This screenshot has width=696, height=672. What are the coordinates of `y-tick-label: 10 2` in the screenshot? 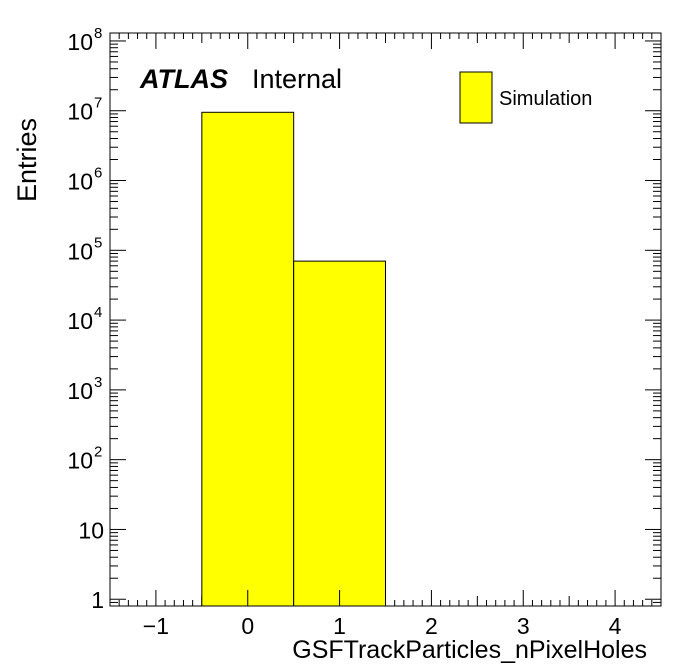 It's located at (84, 459).